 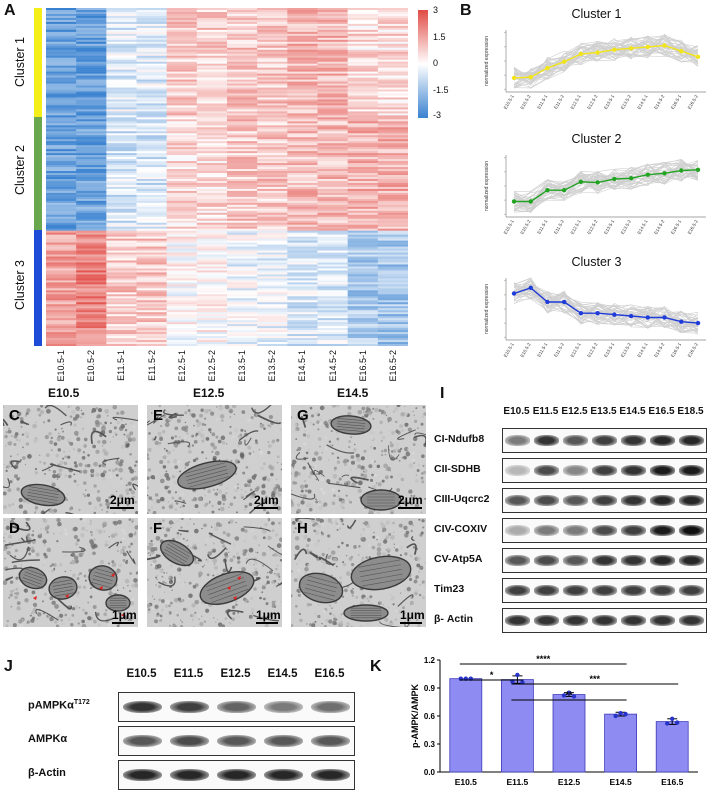 I want to click on legend-tick-1.5: 1.5, so click(x=439, y=37).